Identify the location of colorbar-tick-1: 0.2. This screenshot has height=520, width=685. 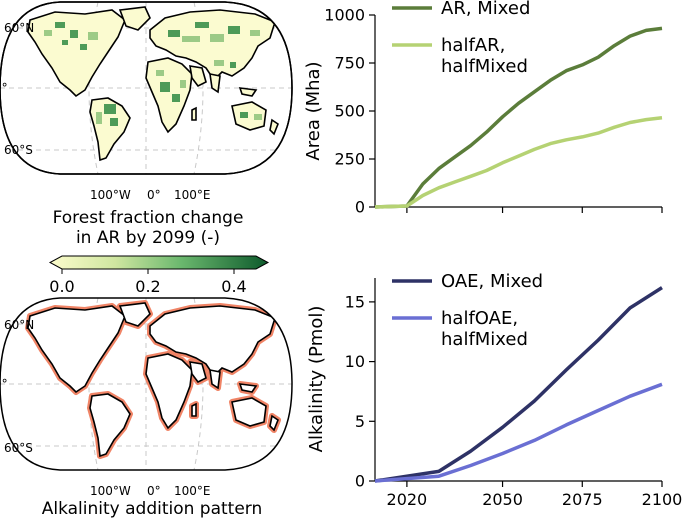
(147, 286).